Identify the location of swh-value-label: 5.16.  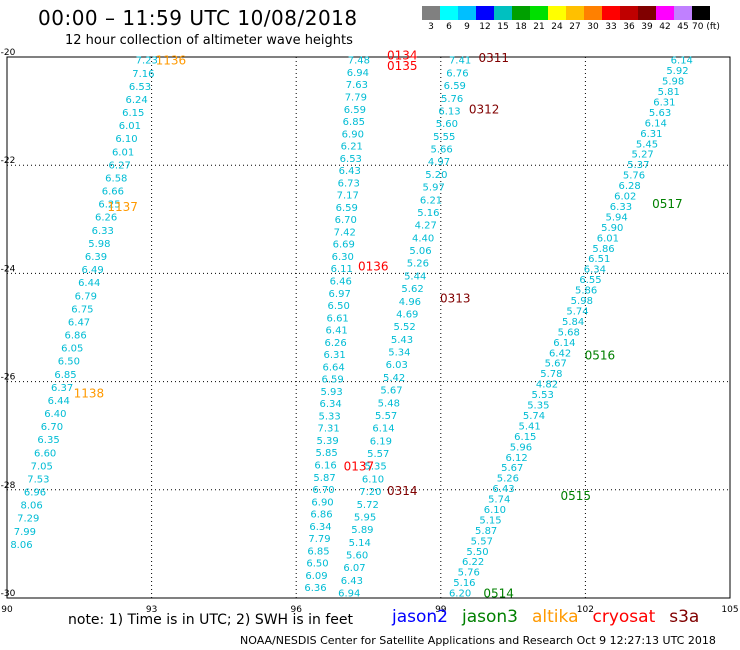
(428, 213).